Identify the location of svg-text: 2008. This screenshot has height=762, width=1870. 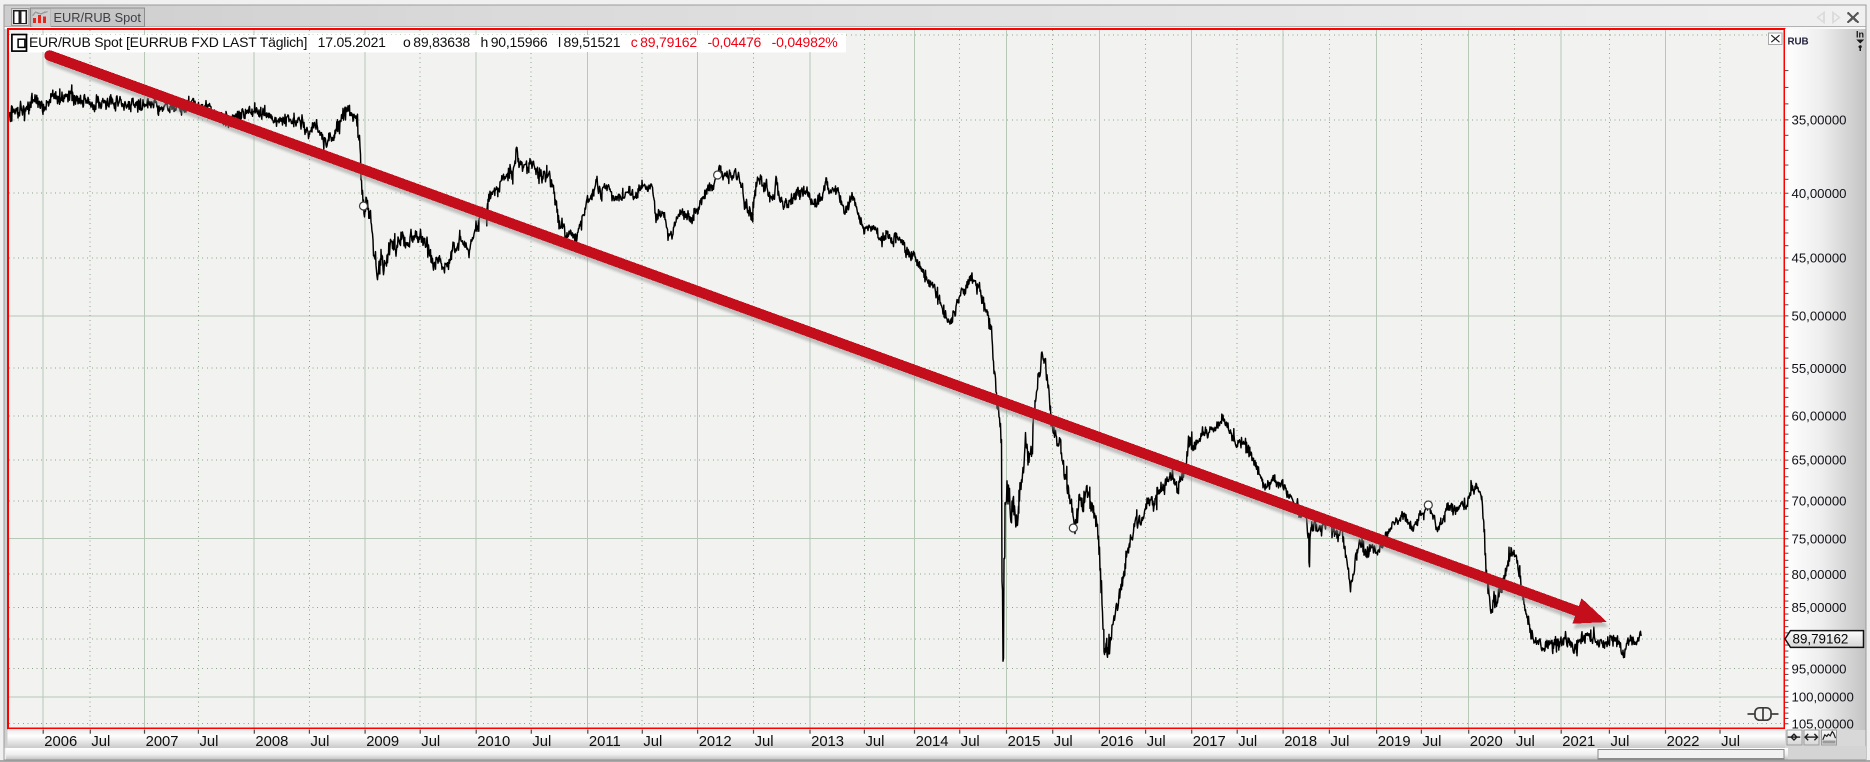
(271, 742).